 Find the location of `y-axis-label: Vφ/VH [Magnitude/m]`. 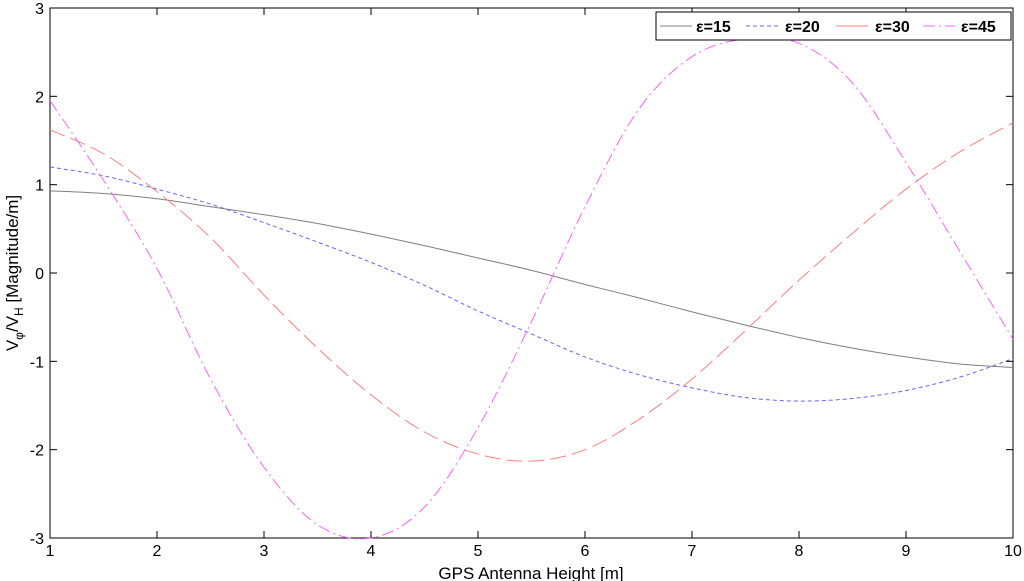

y-axis-label: Vφ/VH [Magnitude/m] is located at coordinates (14, 273).